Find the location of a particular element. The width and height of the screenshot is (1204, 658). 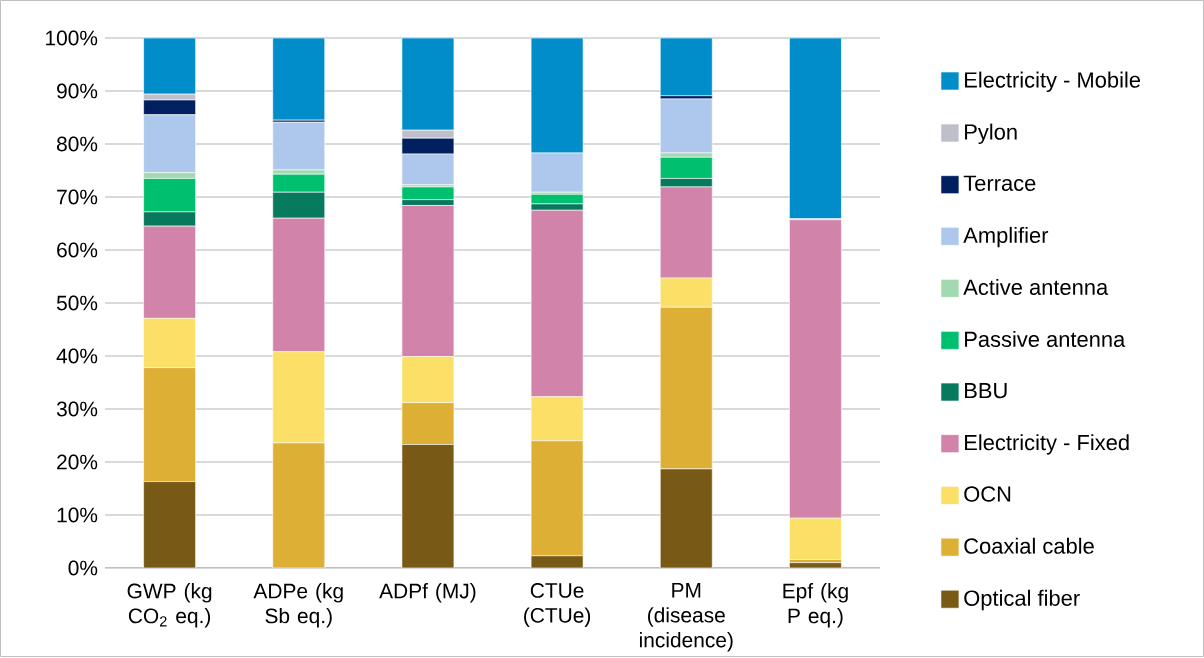

legend-label: Electricity - Mobile is located at coordinates (1053, 81).